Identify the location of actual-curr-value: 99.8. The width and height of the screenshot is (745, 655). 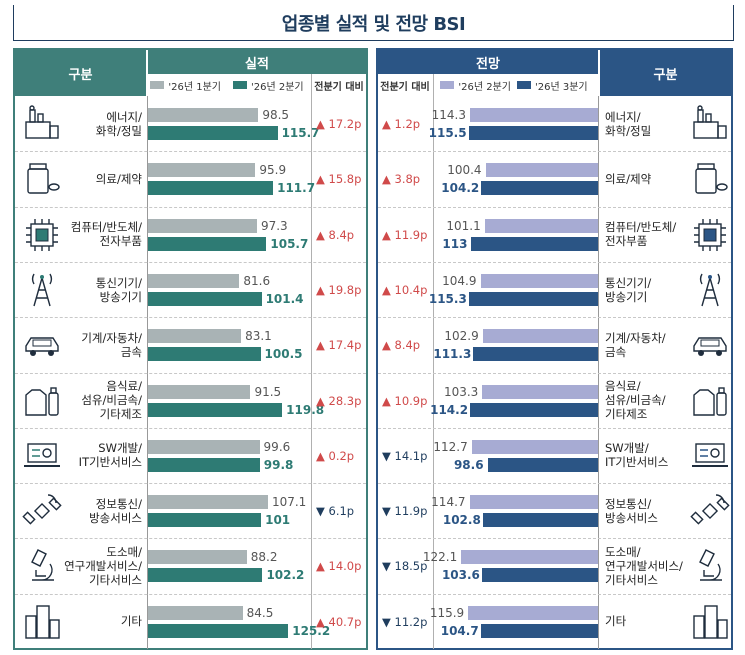
(278, 464).